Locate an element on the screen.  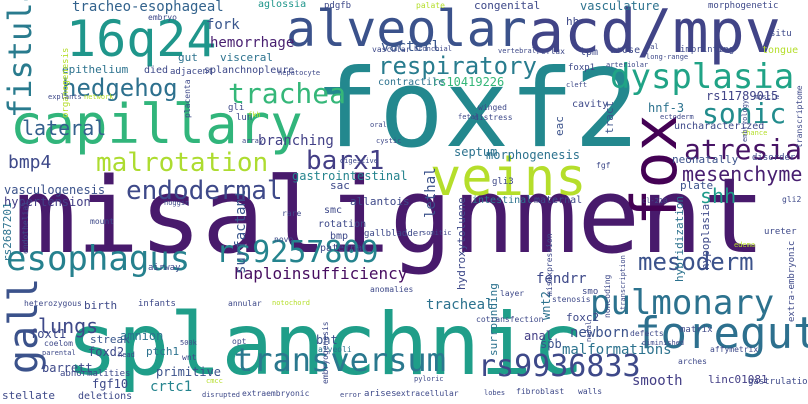
word-visceral: visceral is located at coordinates (246, 57).